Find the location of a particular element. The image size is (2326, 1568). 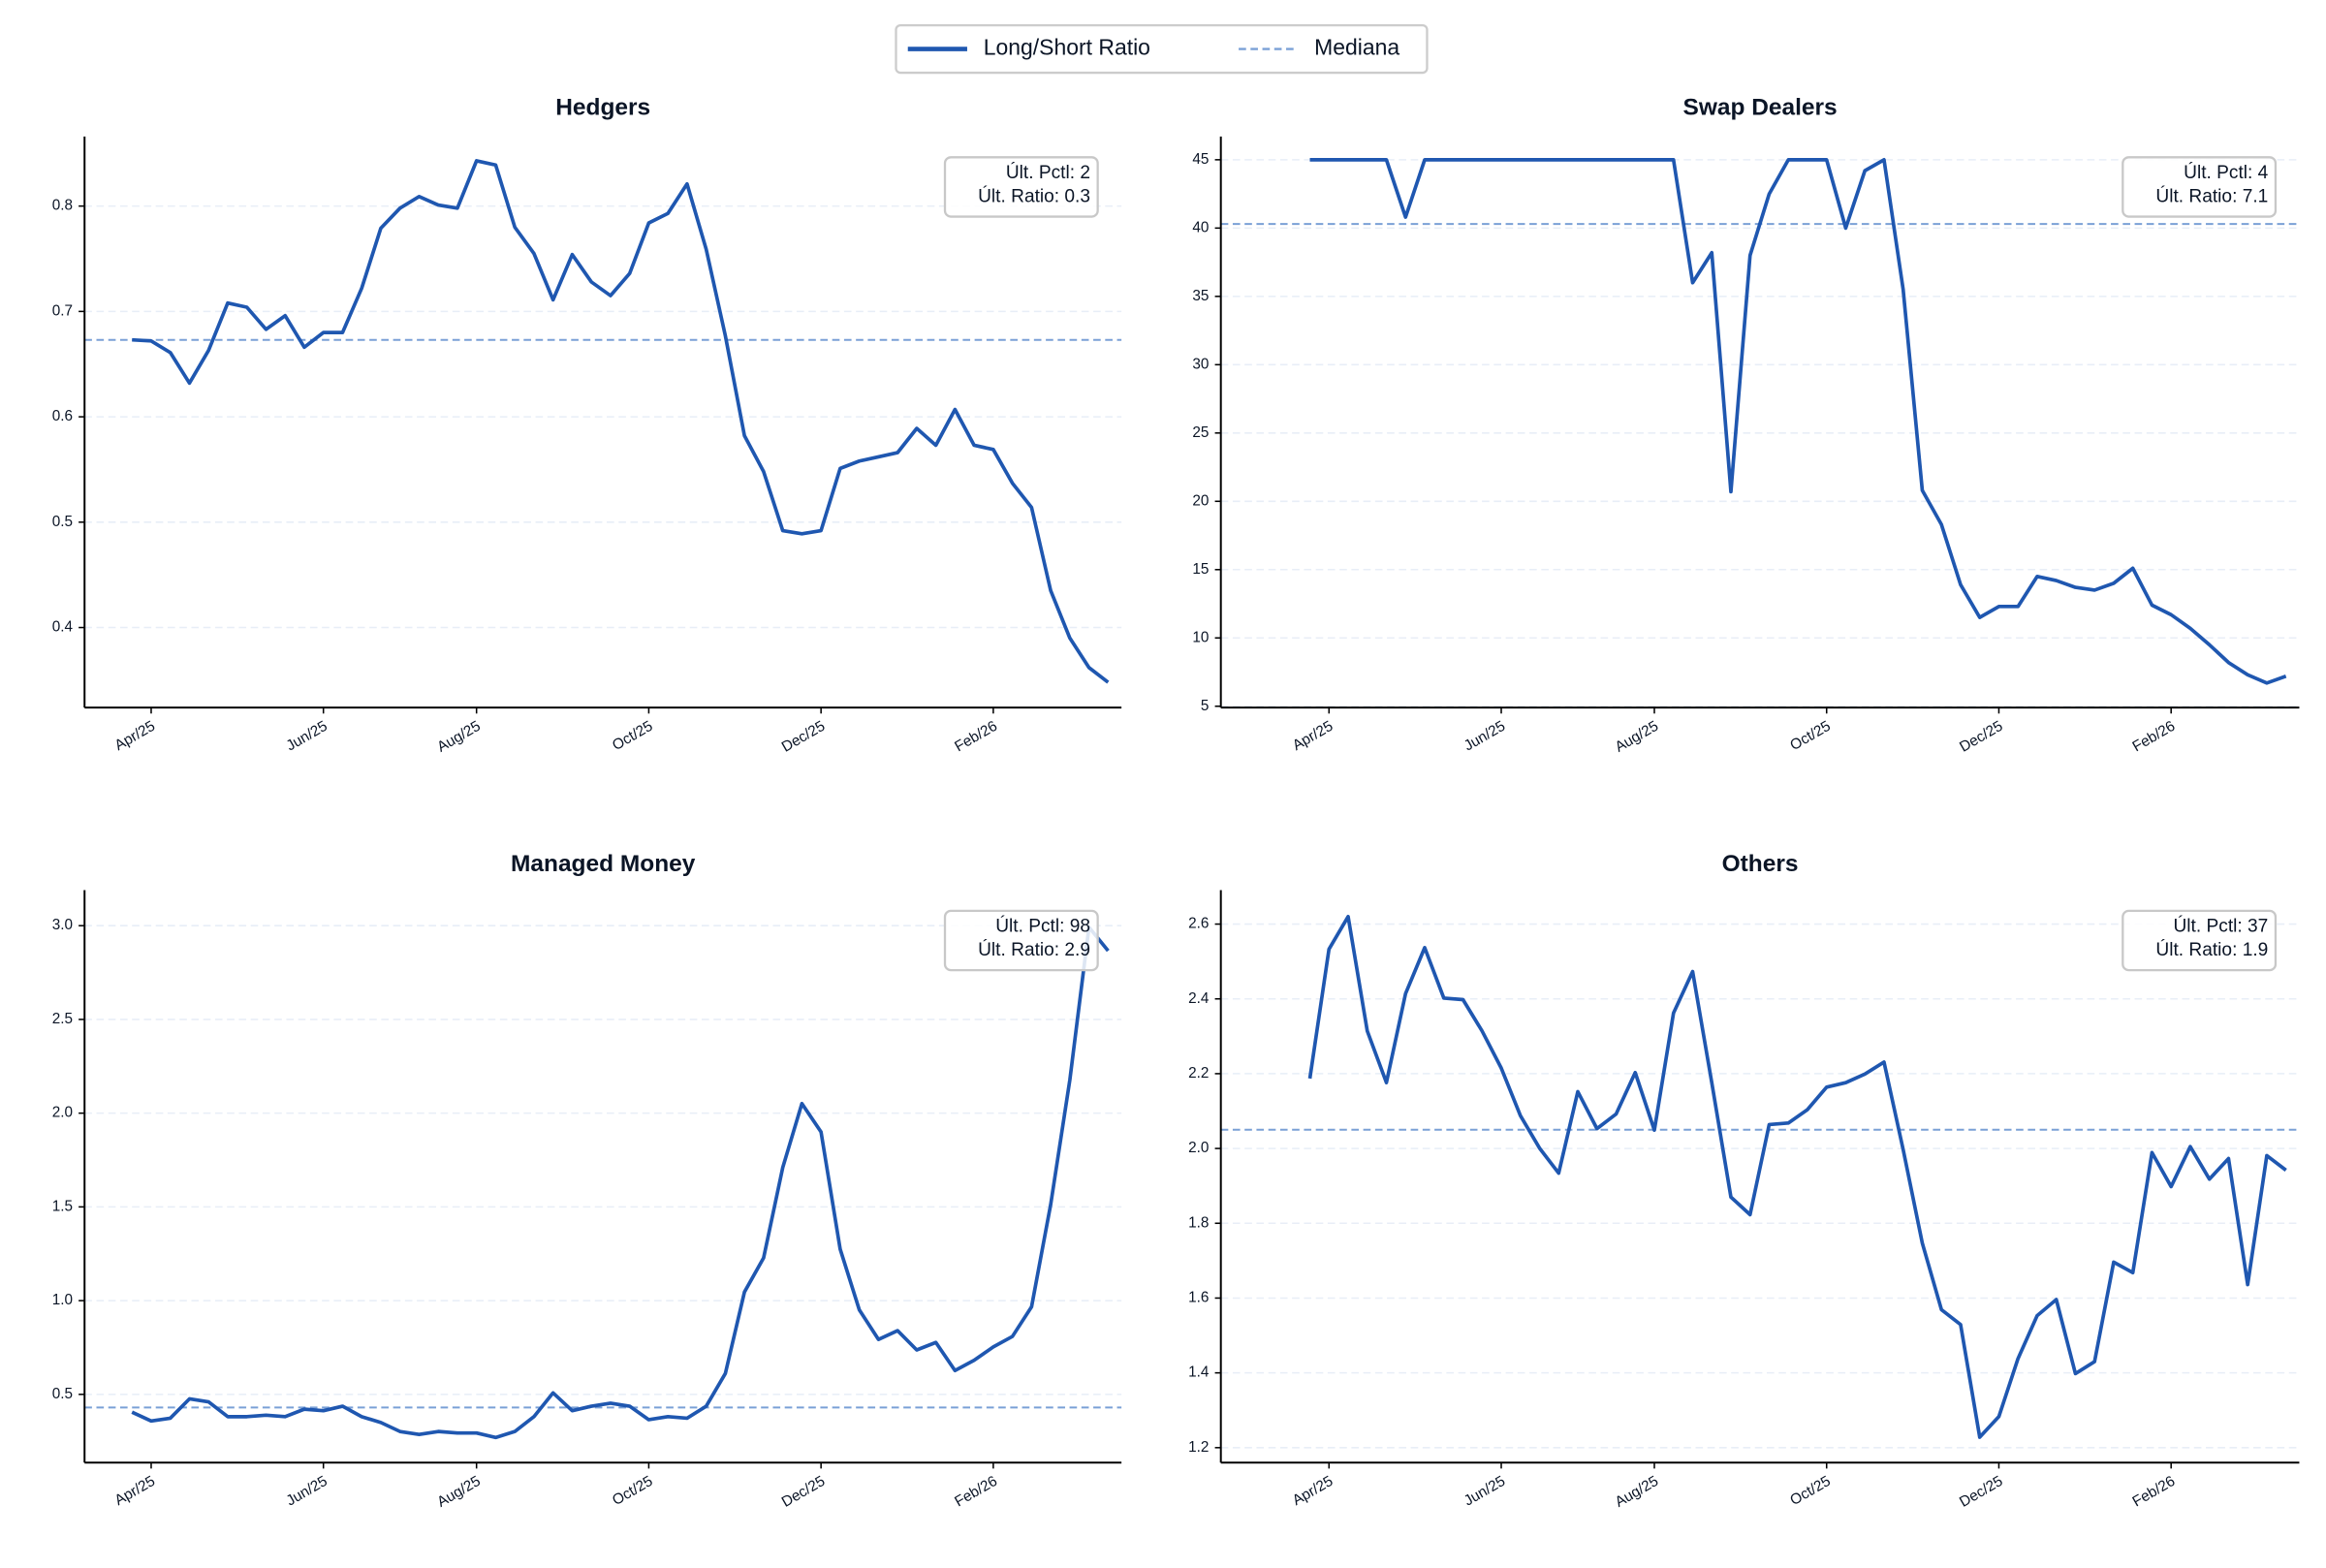

y-tick-label: 1.8 is located at coordinates (1198, 1223).